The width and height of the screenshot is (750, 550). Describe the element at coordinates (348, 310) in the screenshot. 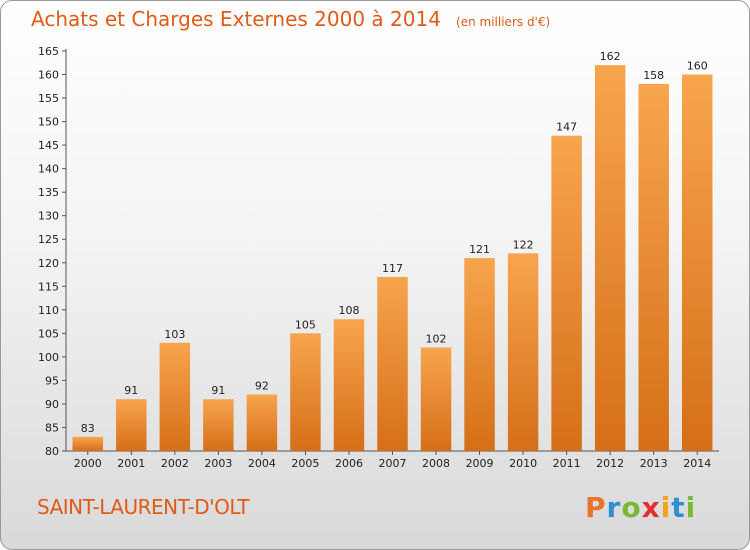

I see `value-label-2006: 108` at that location.